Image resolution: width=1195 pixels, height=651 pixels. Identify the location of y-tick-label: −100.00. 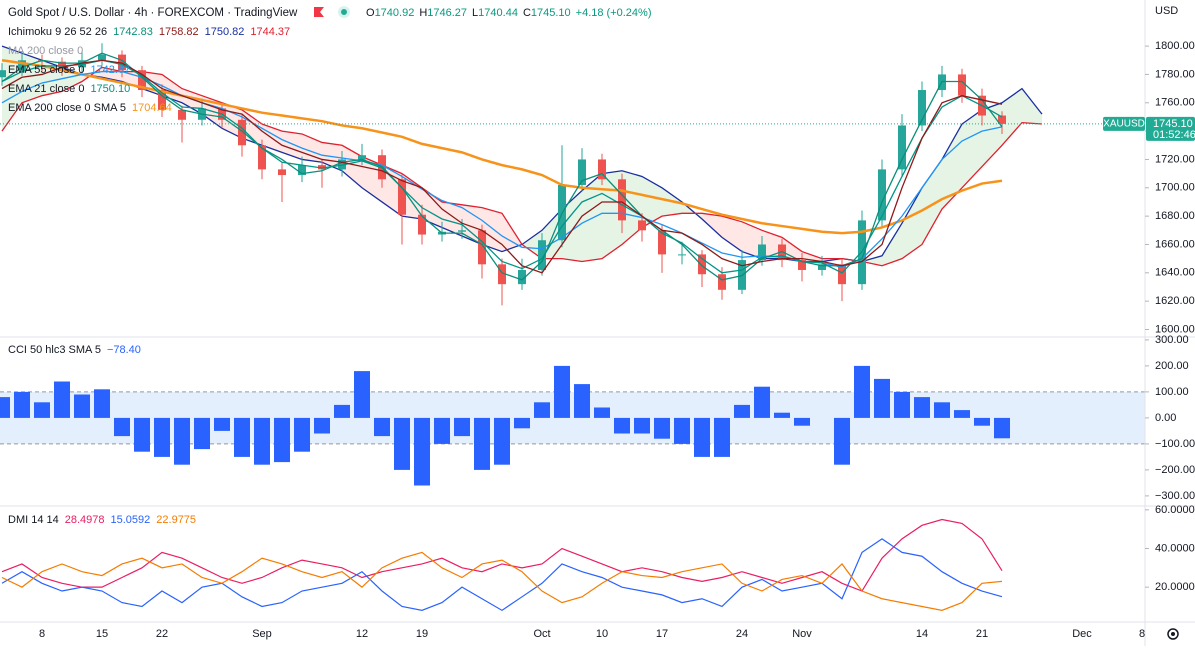
(1175, 444).